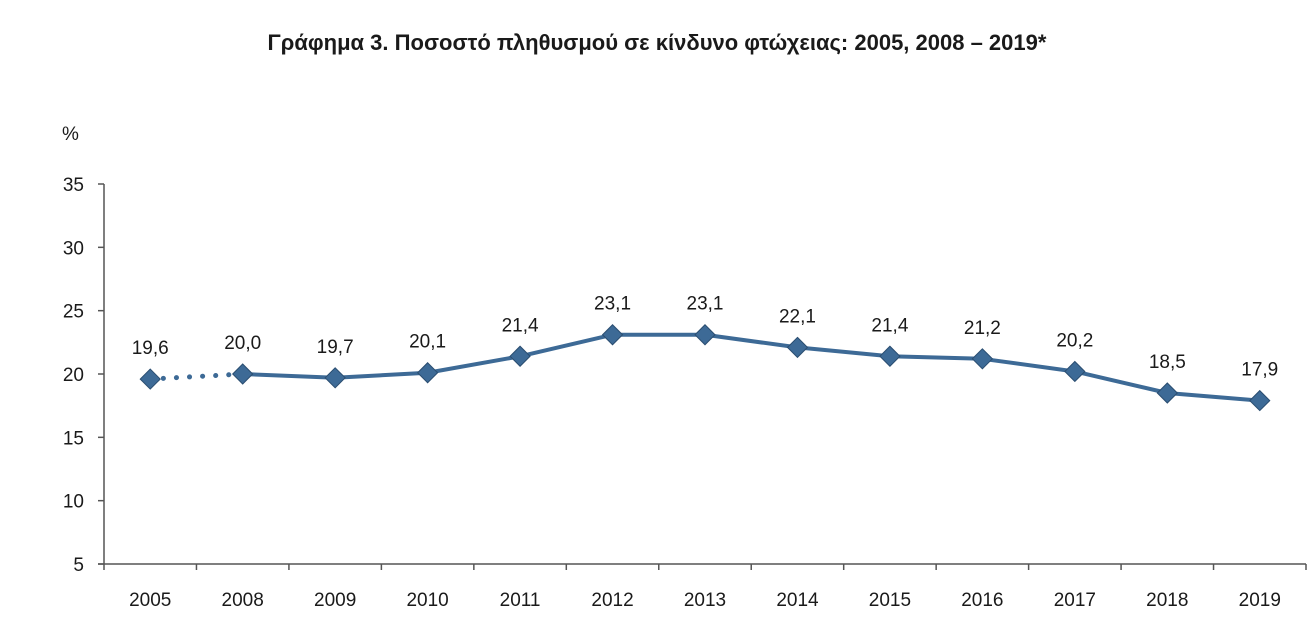  Describe the element at coordinates (73, 185) in the screenshot. I see `y-tick-label: 35` at that location.